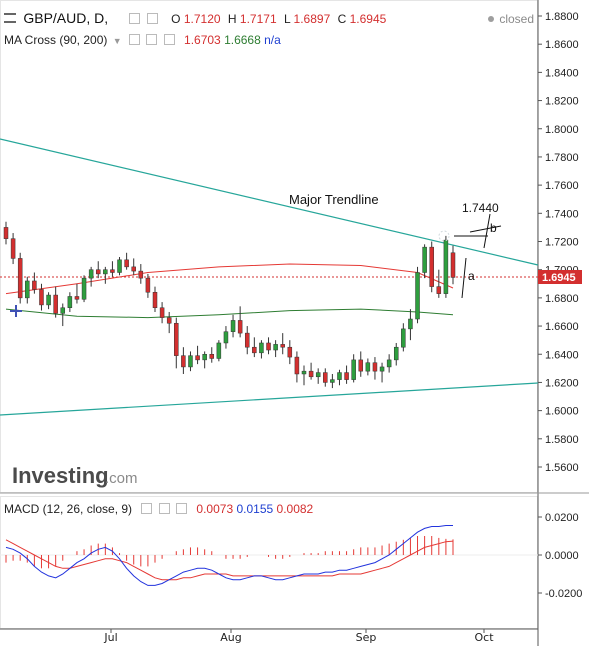 The width and height of the screenshot is (589, 646). What do you see at coordinates (229, 279) in the screenshot?
I see `ma-90-path` at bounding box center [229, 279].